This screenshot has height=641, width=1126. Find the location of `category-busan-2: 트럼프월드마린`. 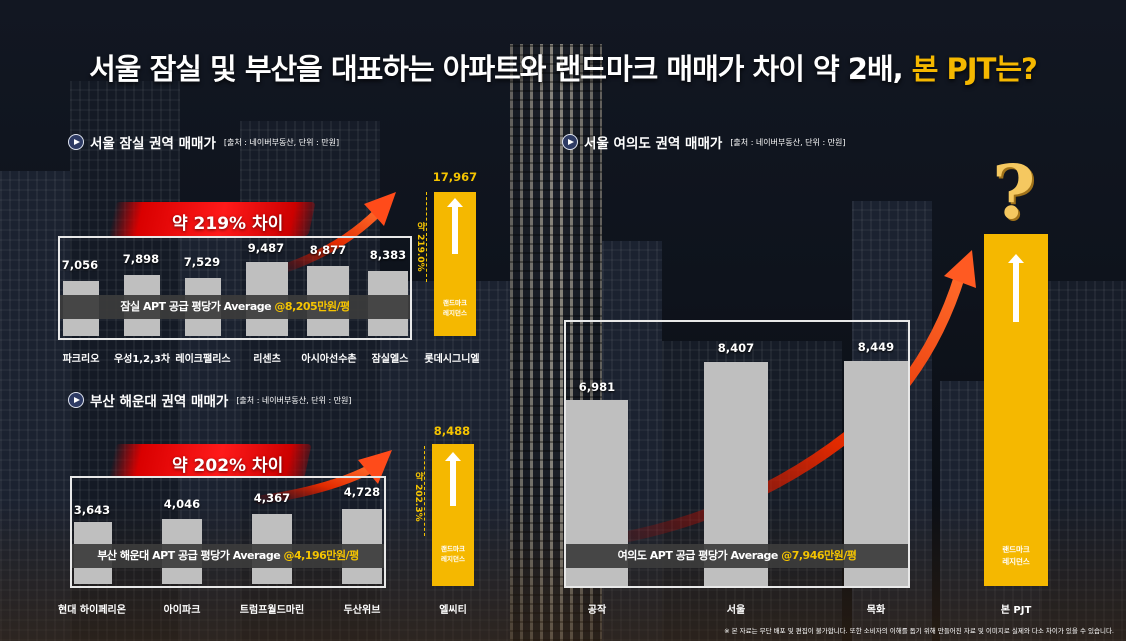

category-busan-2: 트럼프월드마린 is located at coordinates (272, 610).